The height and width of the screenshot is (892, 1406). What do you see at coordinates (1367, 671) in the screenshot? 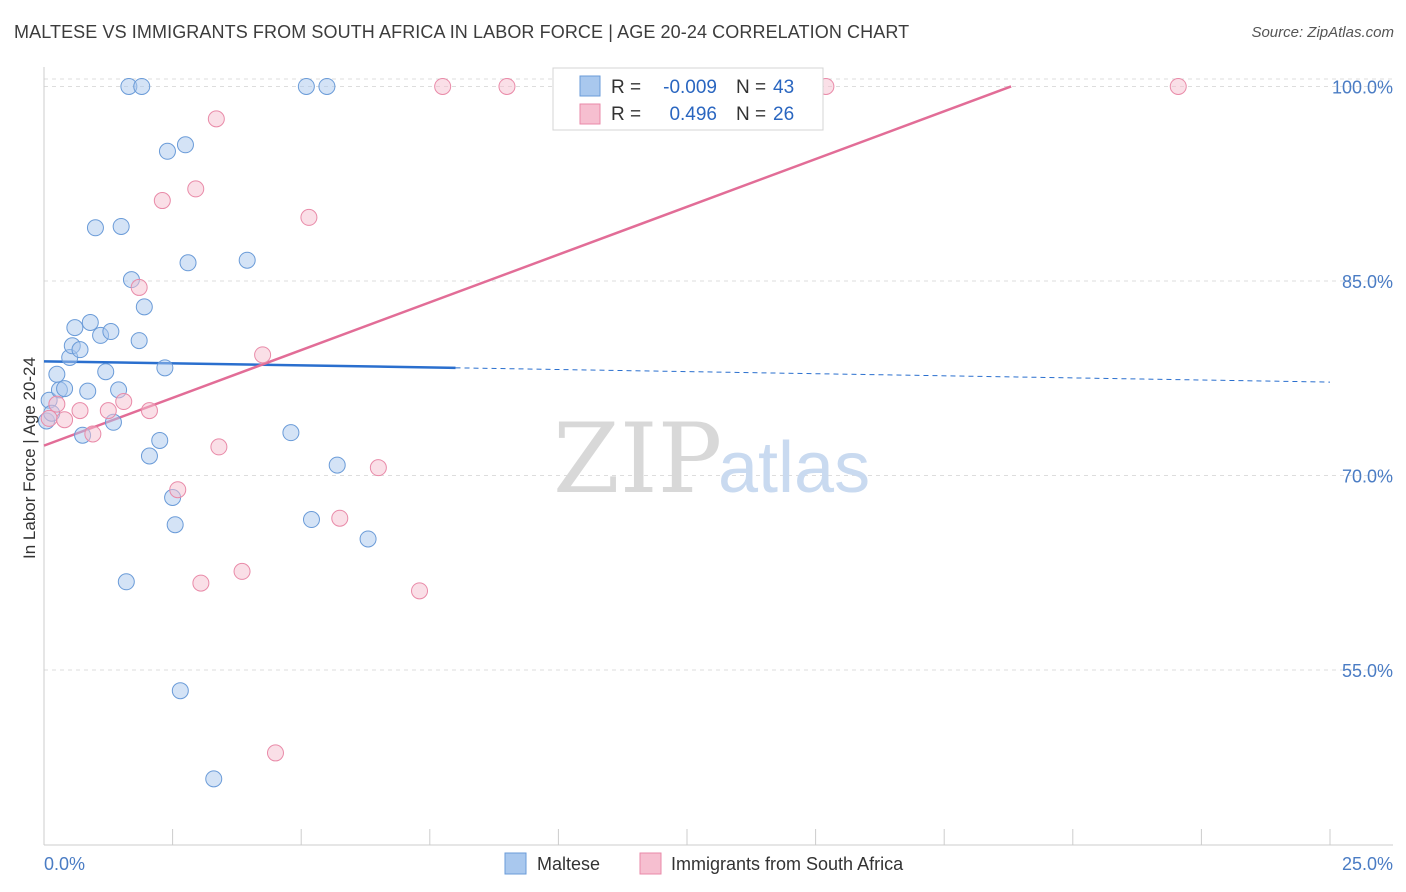
I see `y-tick-label: 55.0%` at bounding box center [1367, 671].